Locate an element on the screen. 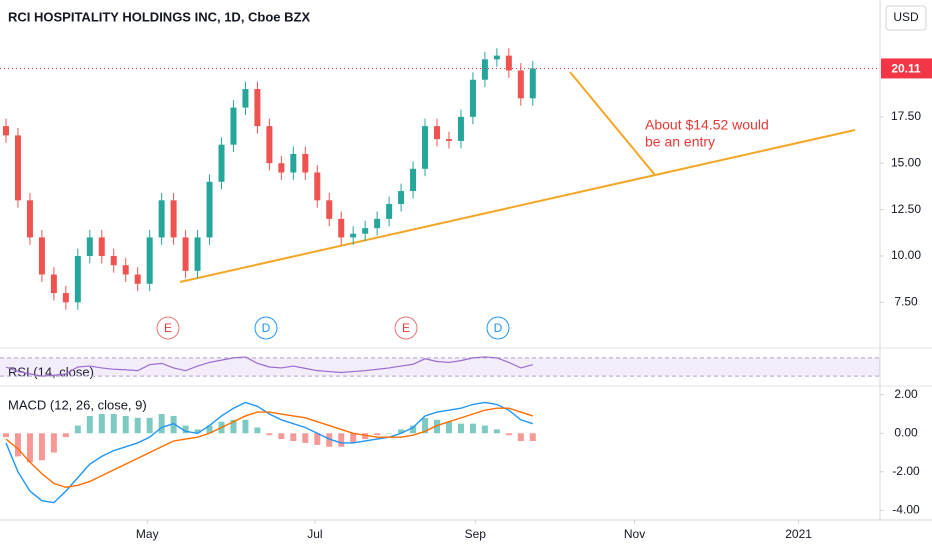 This screenshot has height=550, width=932. annotation: About $14.52 would is located at coordinates (707, 125).